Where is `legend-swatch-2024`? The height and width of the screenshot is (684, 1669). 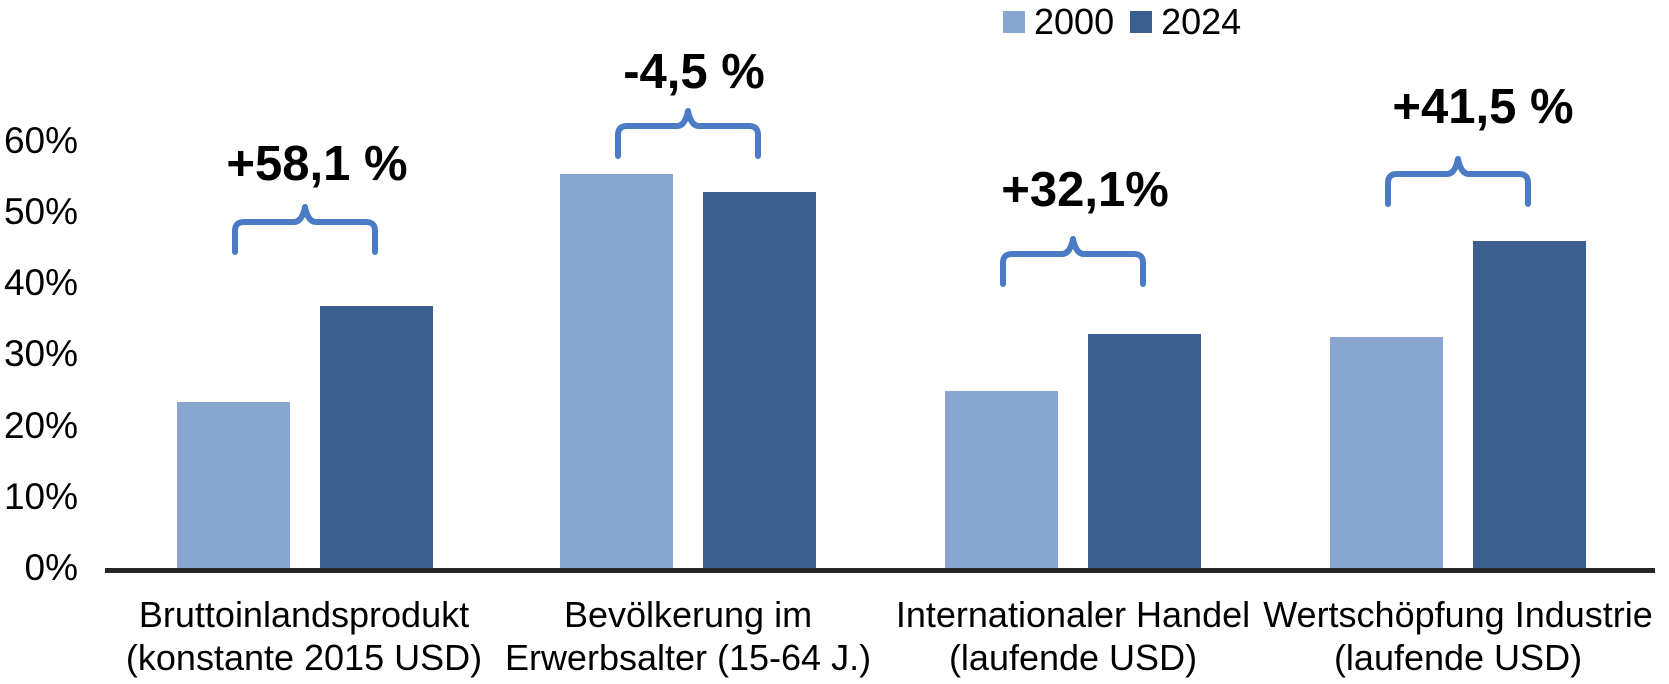 legend-swatch-2024 is located at coordinates (1141, 22).